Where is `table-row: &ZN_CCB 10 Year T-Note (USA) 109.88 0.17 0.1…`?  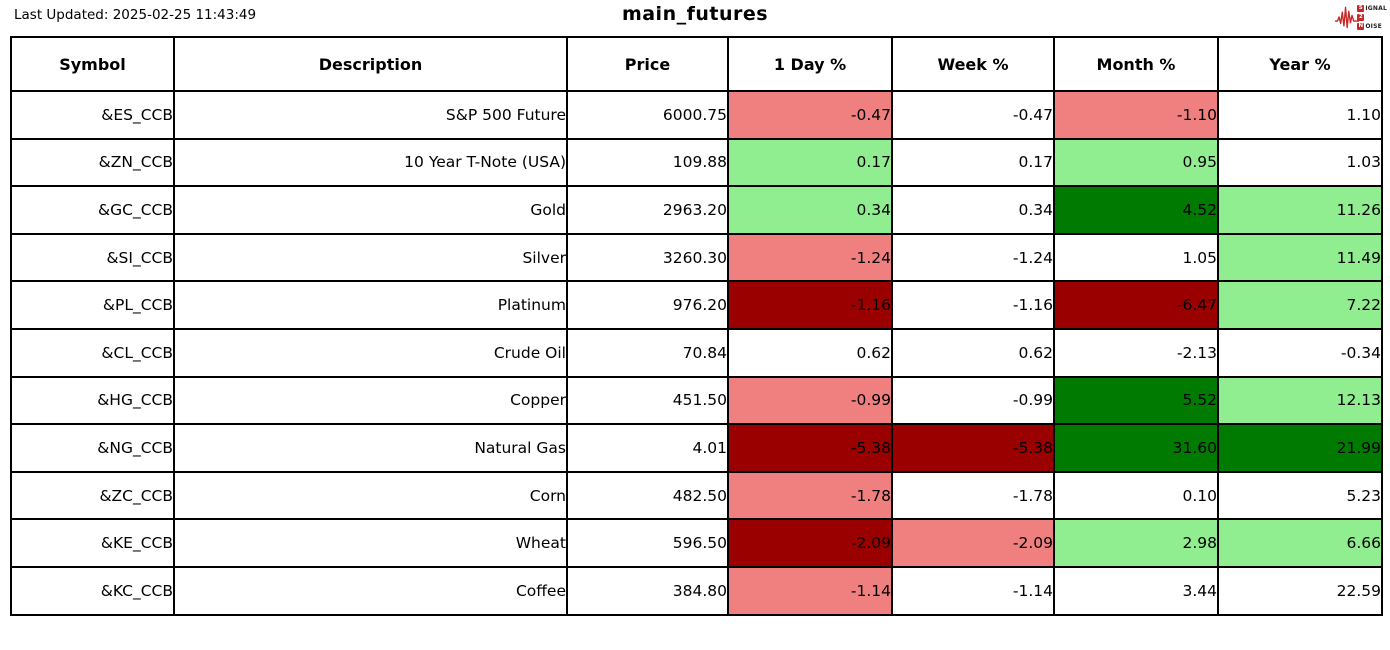 table-row: &ZN_CCB 10 Year T-Note (USA) 109.88 0.17 0.1… is located at coordinates (696, 162).